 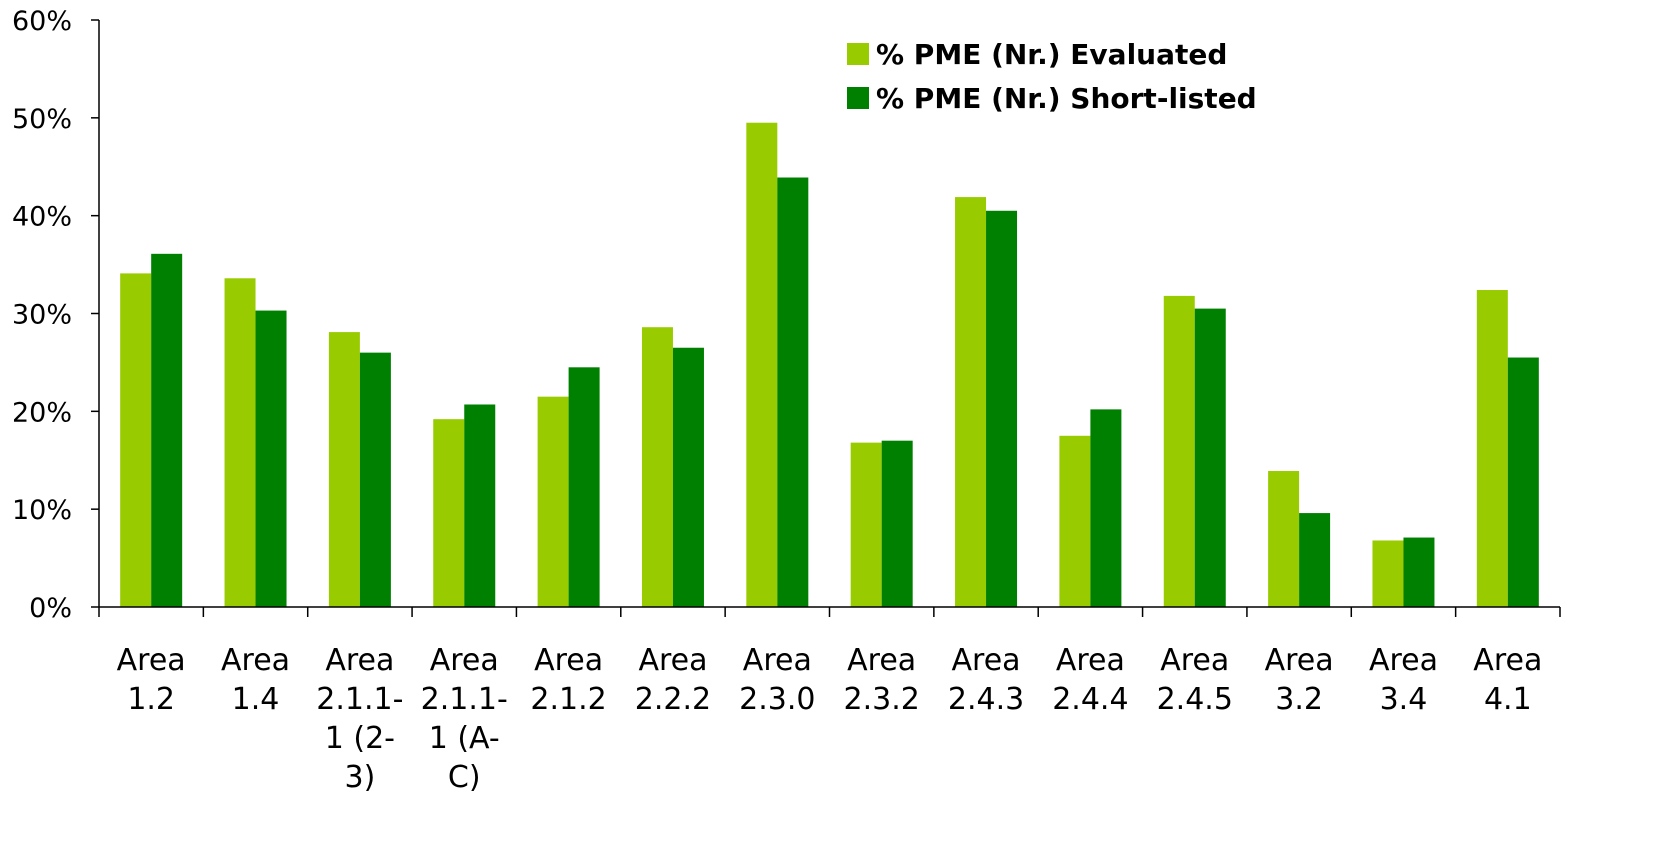 What do you see at coordinates (464, 719) in the screenshot?
I see `x-category-label: Area 2.1.1- 1 (A- C)` at bounding box center [464, 719].